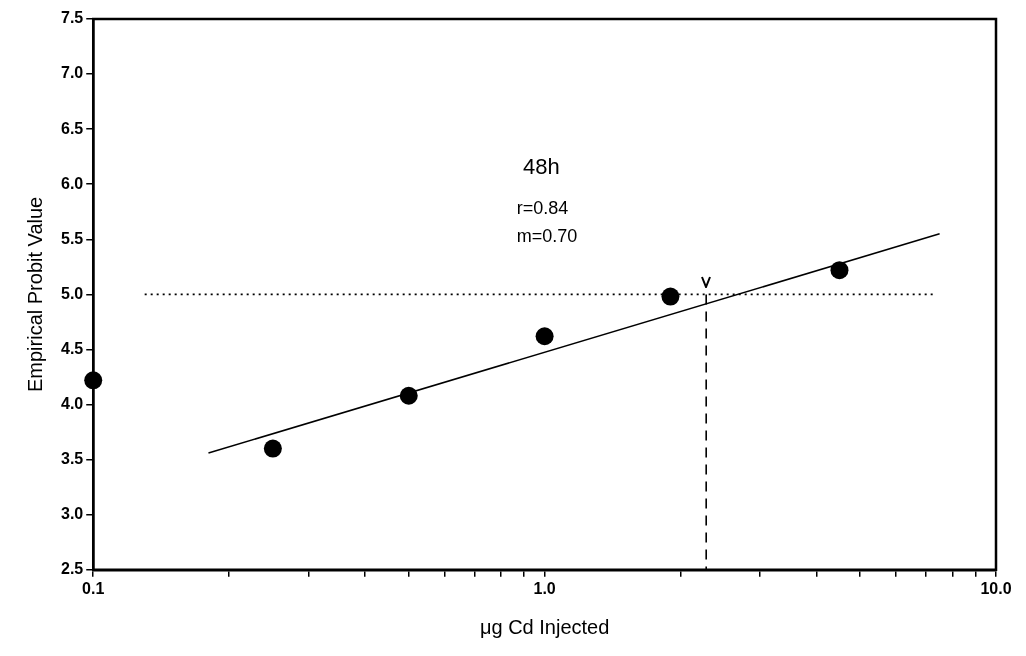 Image resolution: width=1026 pixels, height=656 pixels. What do you see at coordinates (72, 73) in the screenshot?
I see `y-tick-label: 7.0` at bounding box center [72, 73].